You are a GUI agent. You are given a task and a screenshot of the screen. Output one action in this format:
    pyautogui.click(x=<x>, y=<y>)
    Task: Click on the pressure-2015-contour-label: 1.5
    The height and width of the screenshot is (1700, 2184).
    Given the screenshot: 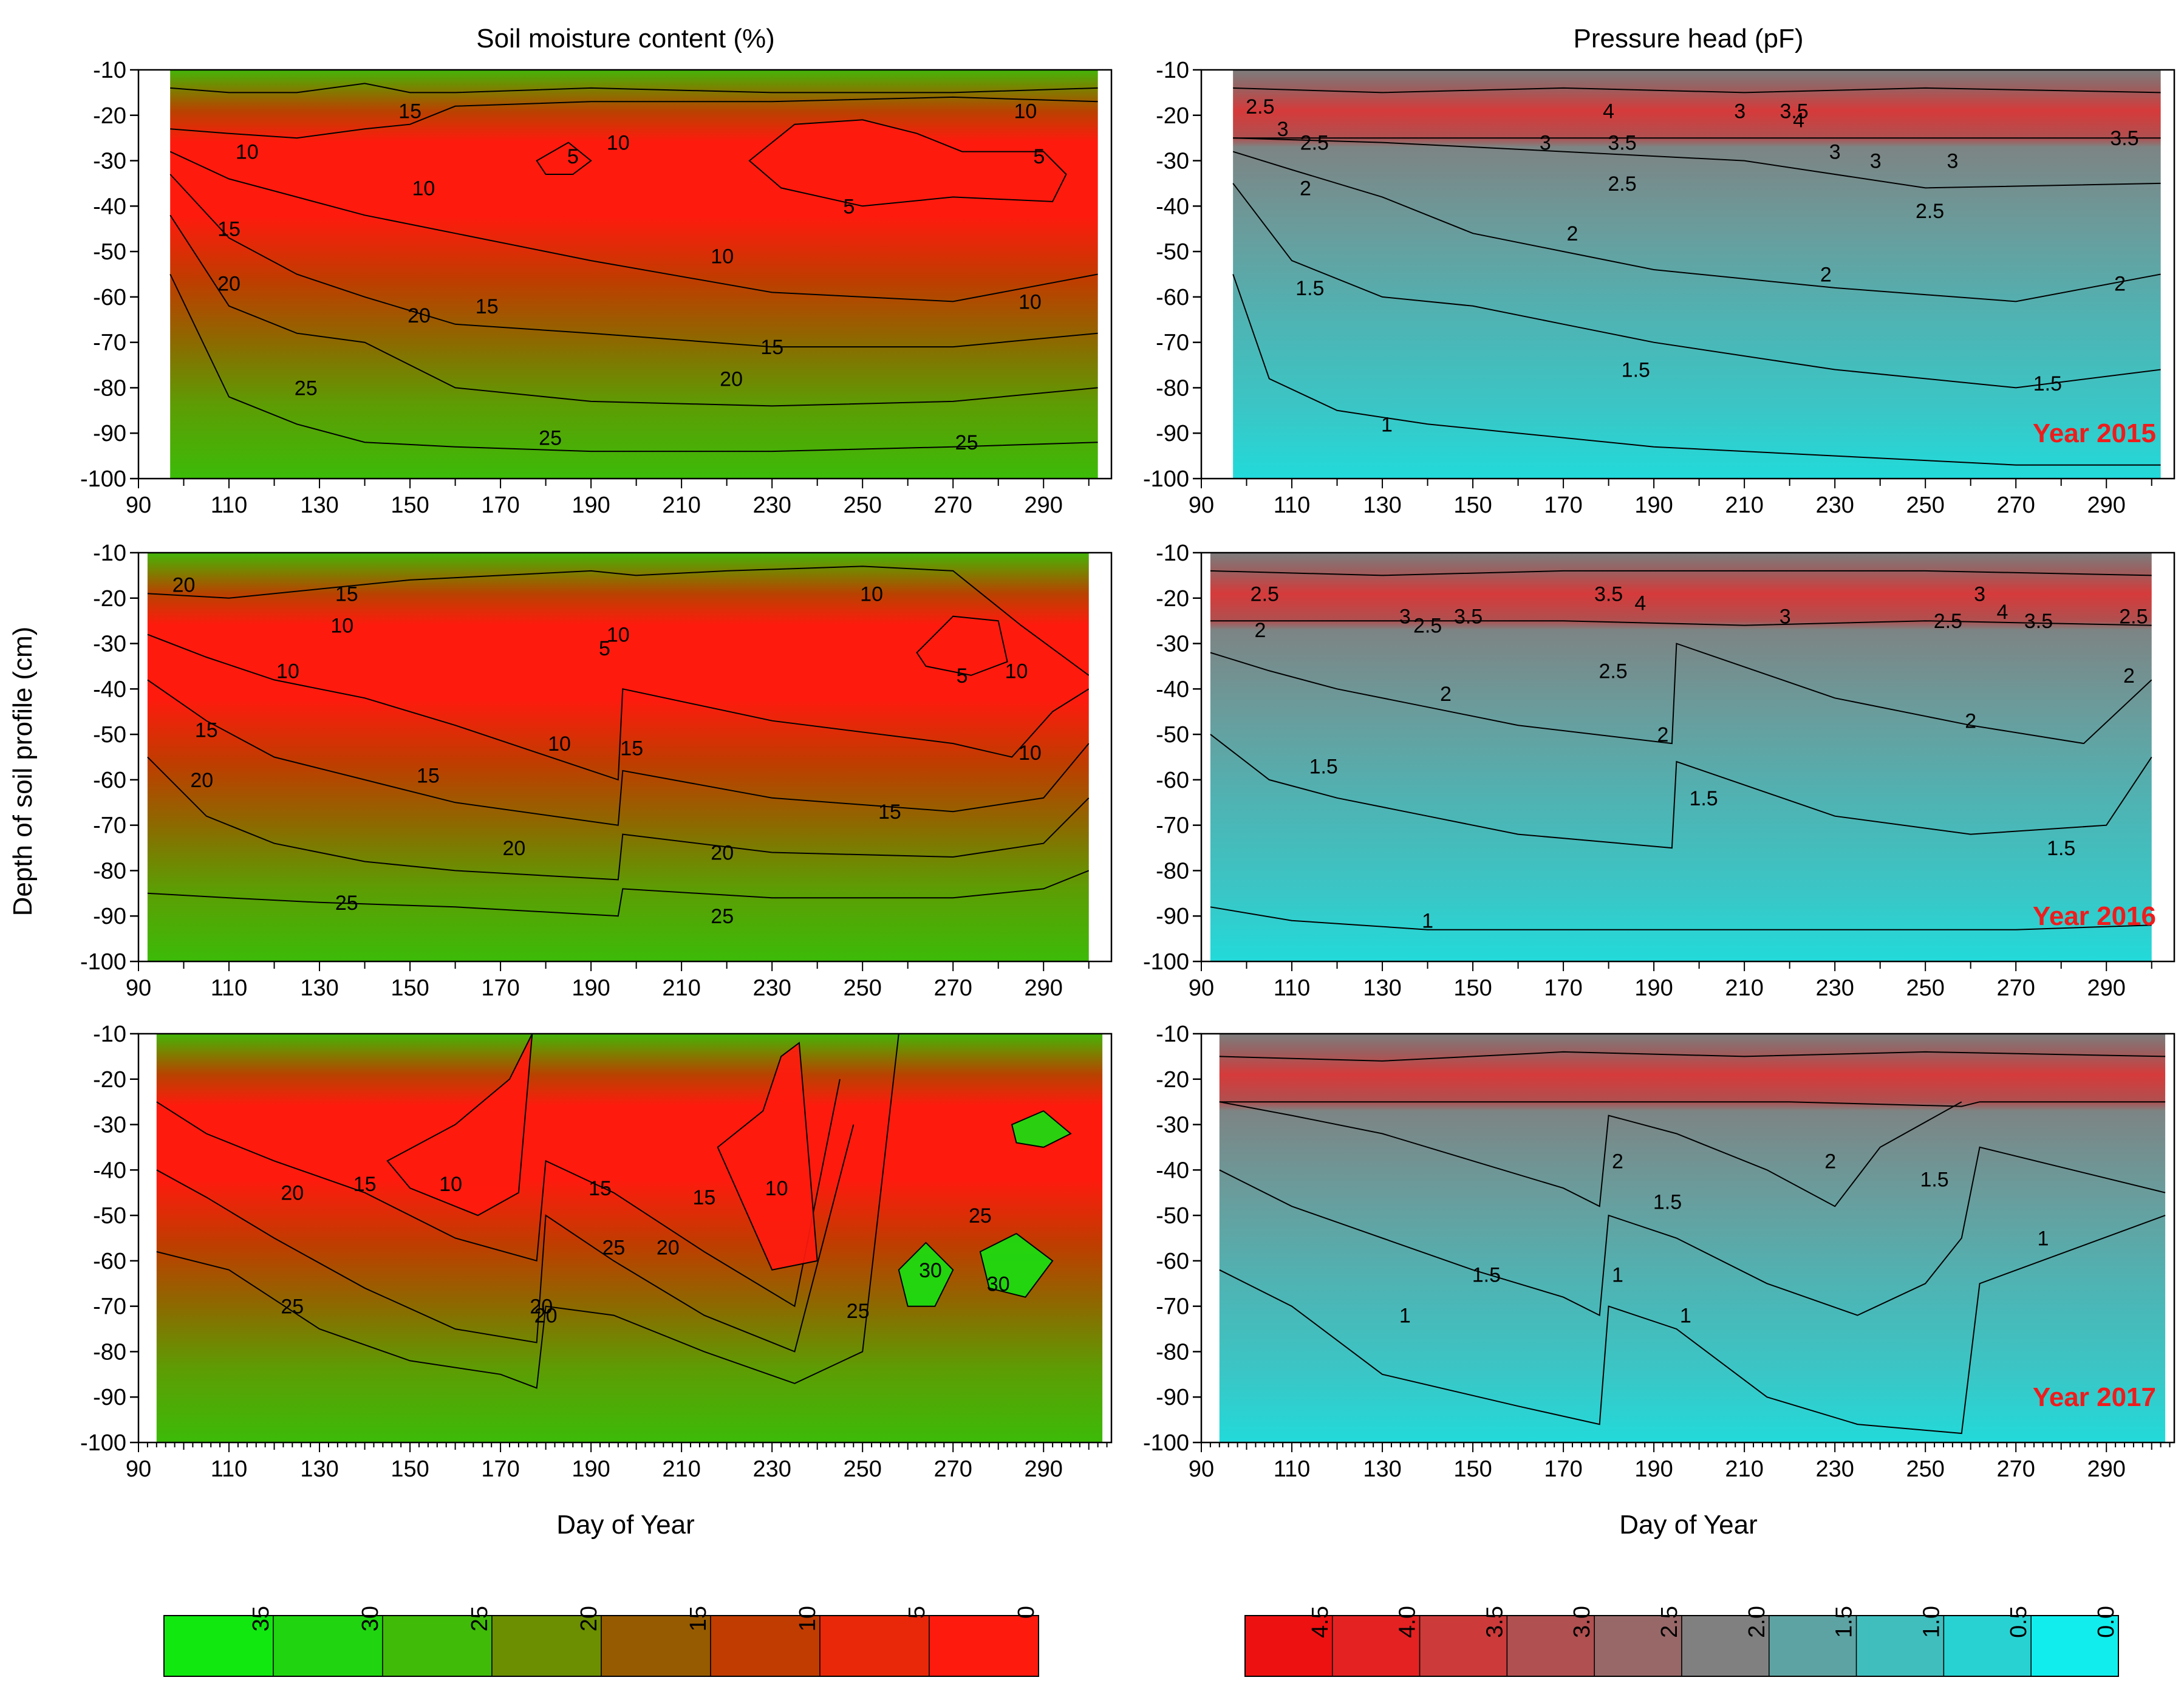 What is the action you would take?
    pyautogui.click(x=1309, y=288)
    